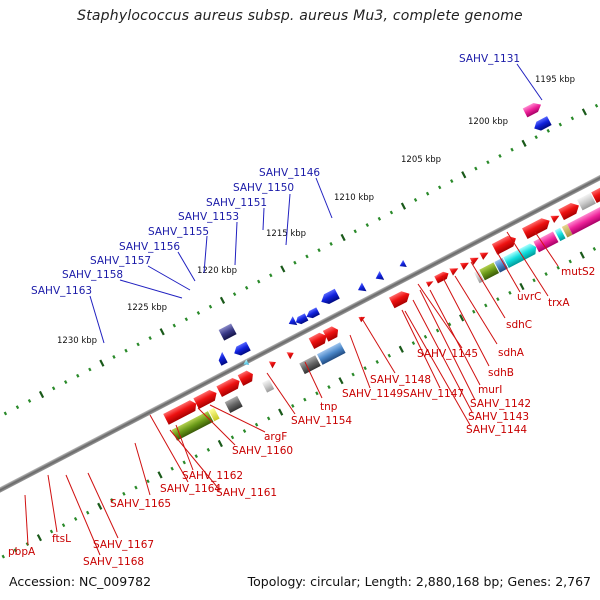 The width and height of the screenshot is (600, 600). Describe the element at coordinates (208, 217) in the screenshot. I see `gene-label-sahv-1153: SAHV_1153` at that location.